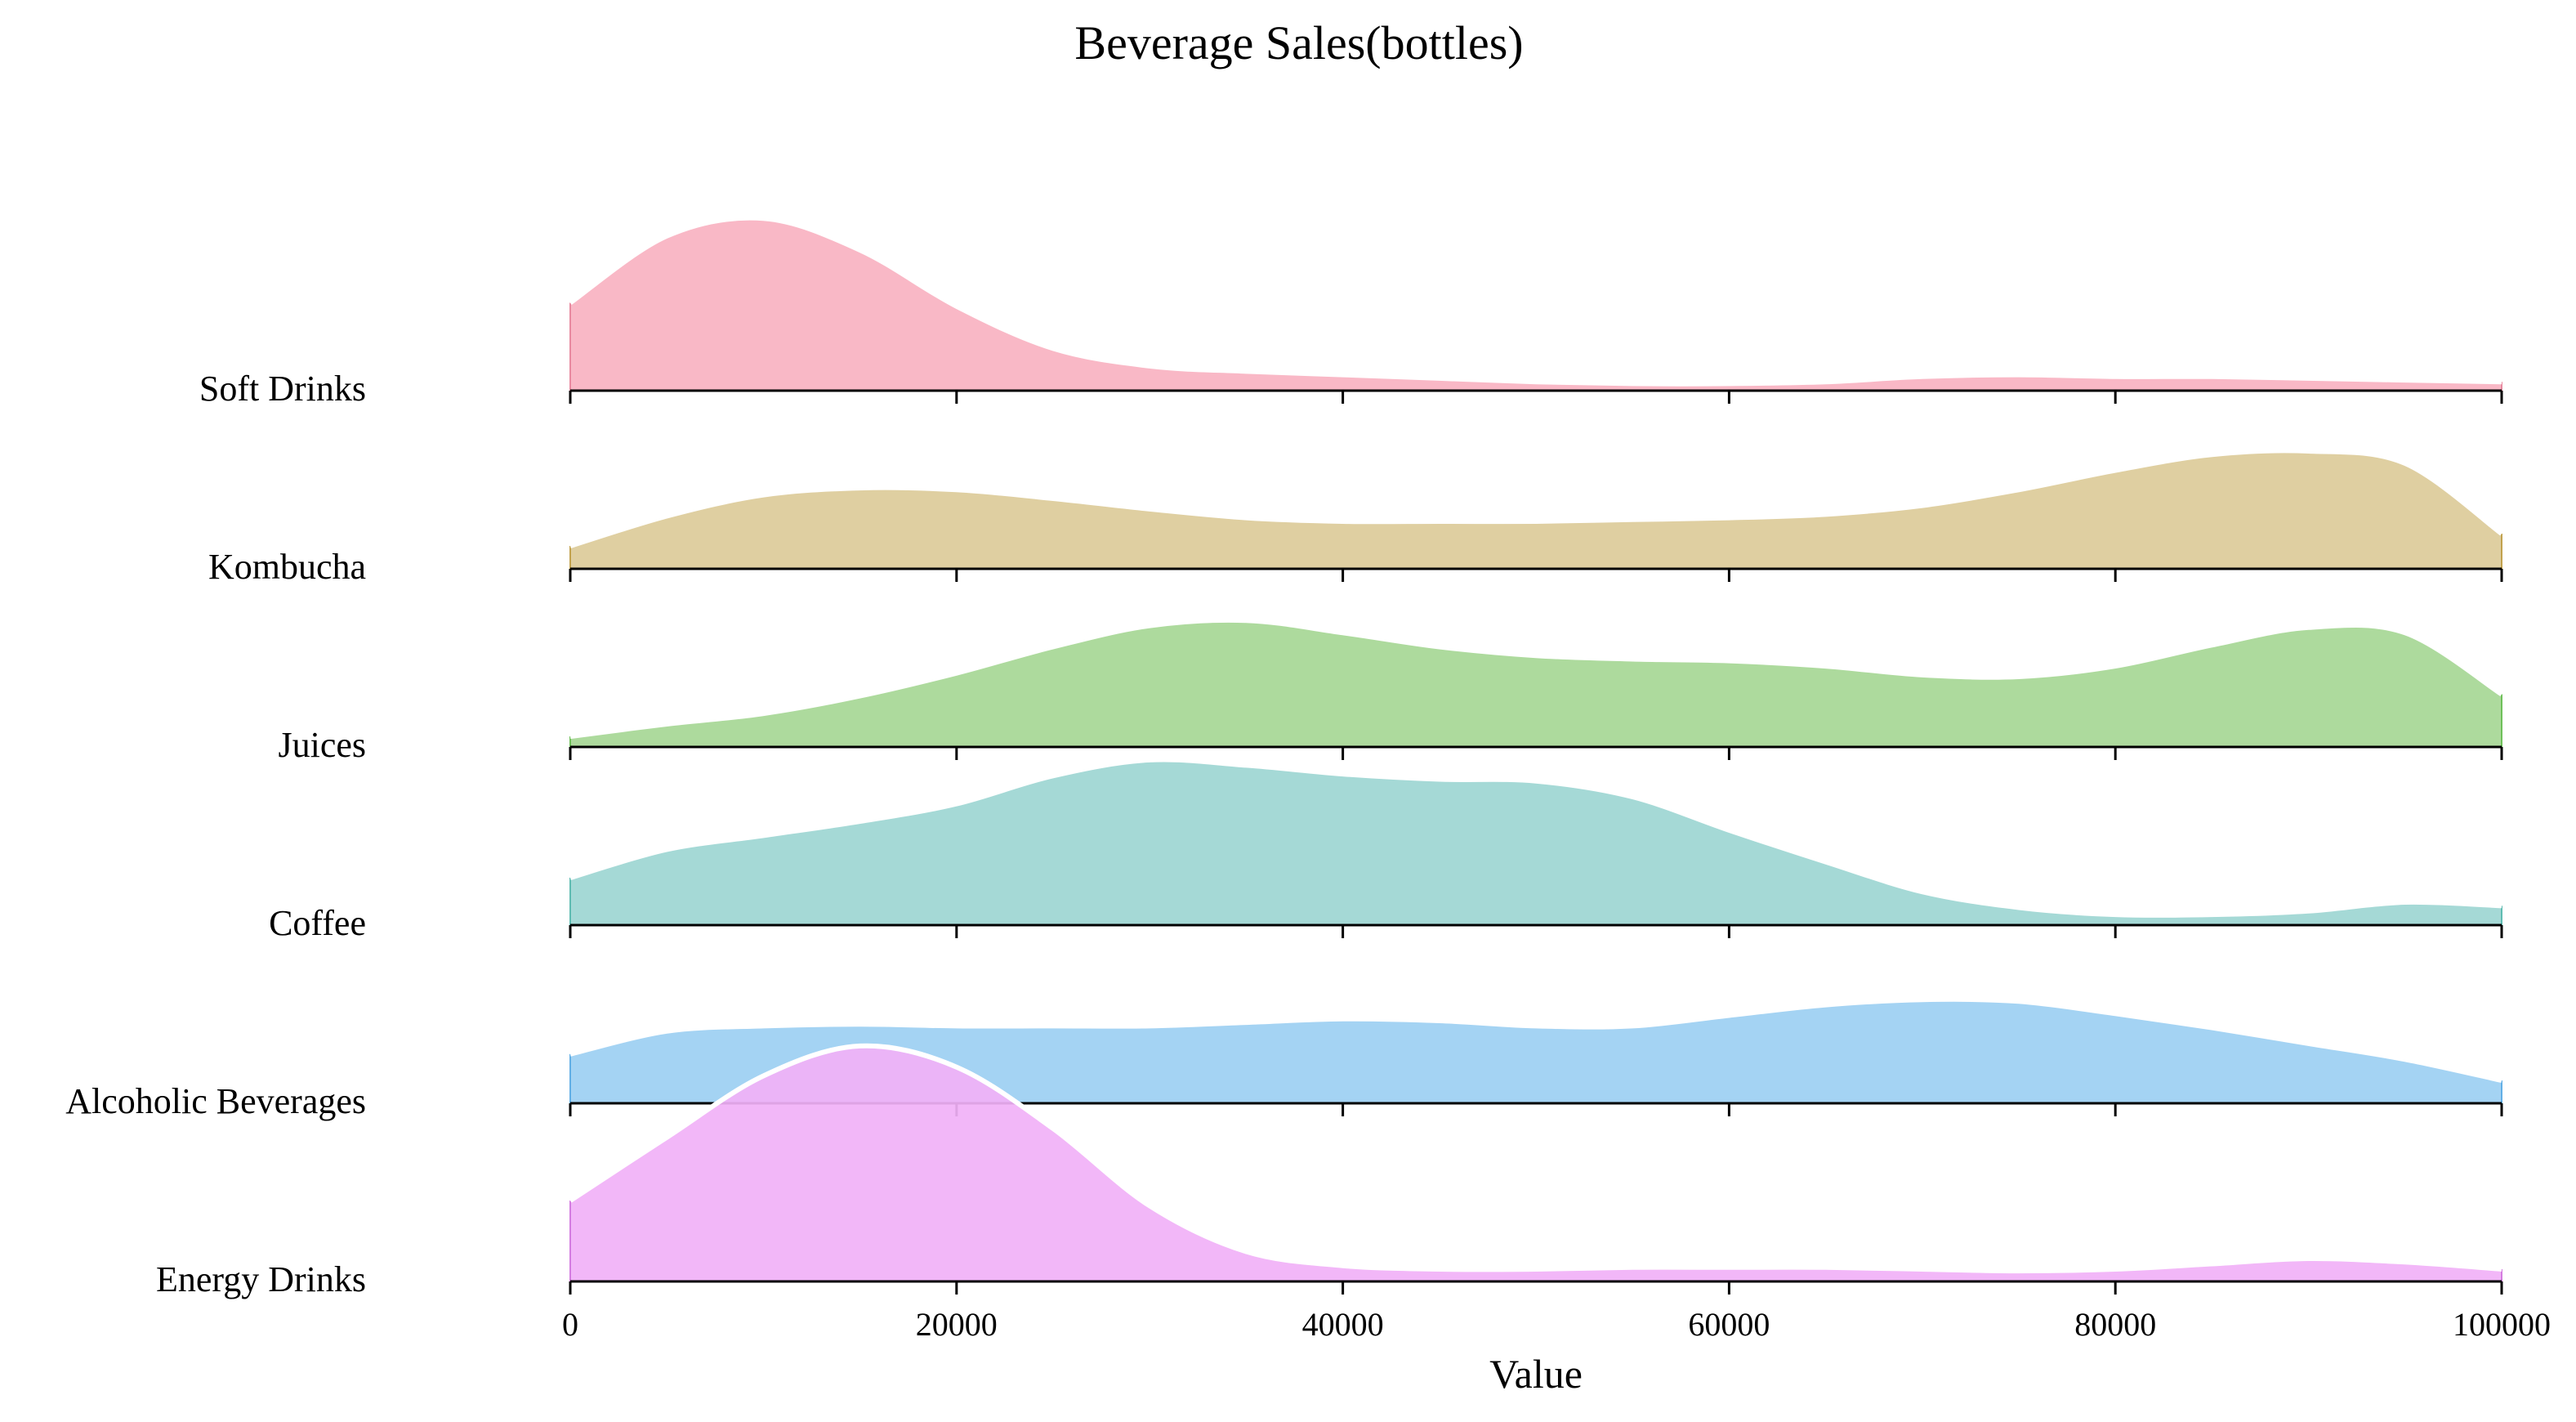 The width and height of the screenshot is (2576, 1422). What do you see at coordinates (1299, 42) in the screenshot?
I see `chart-title: Beverage Sales(bottles)` at bounding box center [1299, 42].